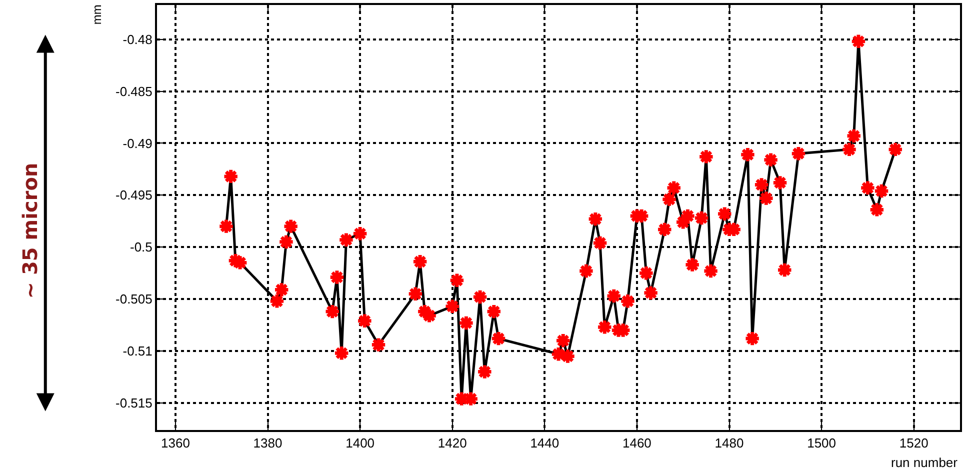 The image size is (964, 470). Describe the element at coordinates (913, 443) in the screenshot. I see `x-tick-label: 1520` at that location.